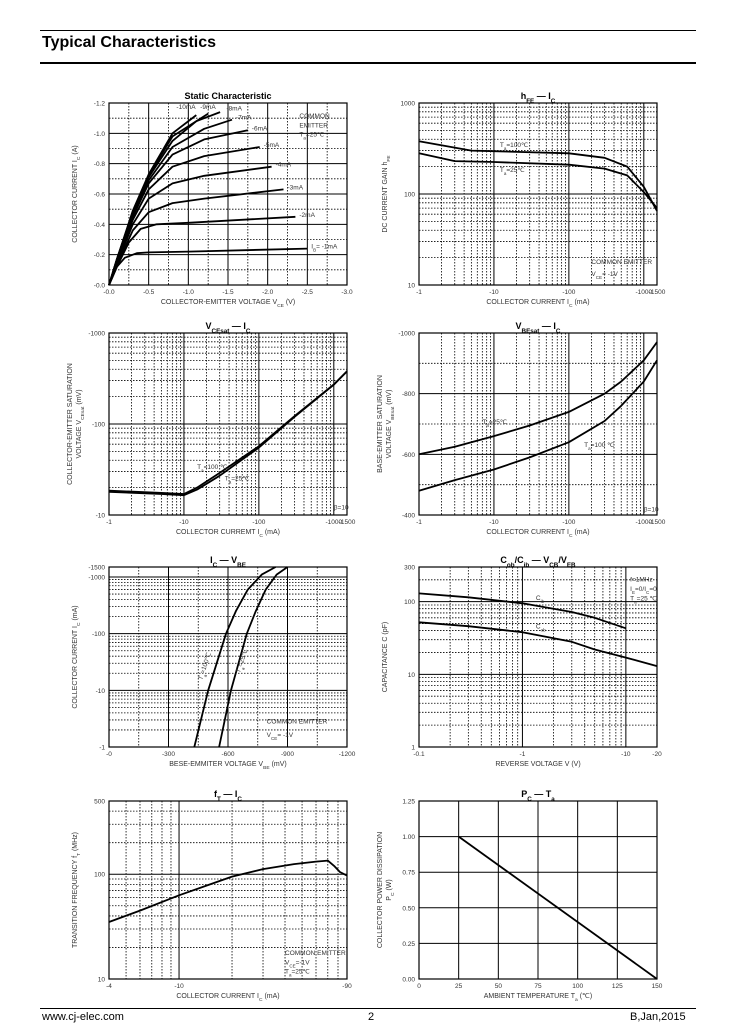 Image resolution: width=730 pixels, height=1032 pixels. What do you see at coordinates (459, 986) in the screenshot?
I see `x-tick-label: 25` at bounding box center [459, 986].